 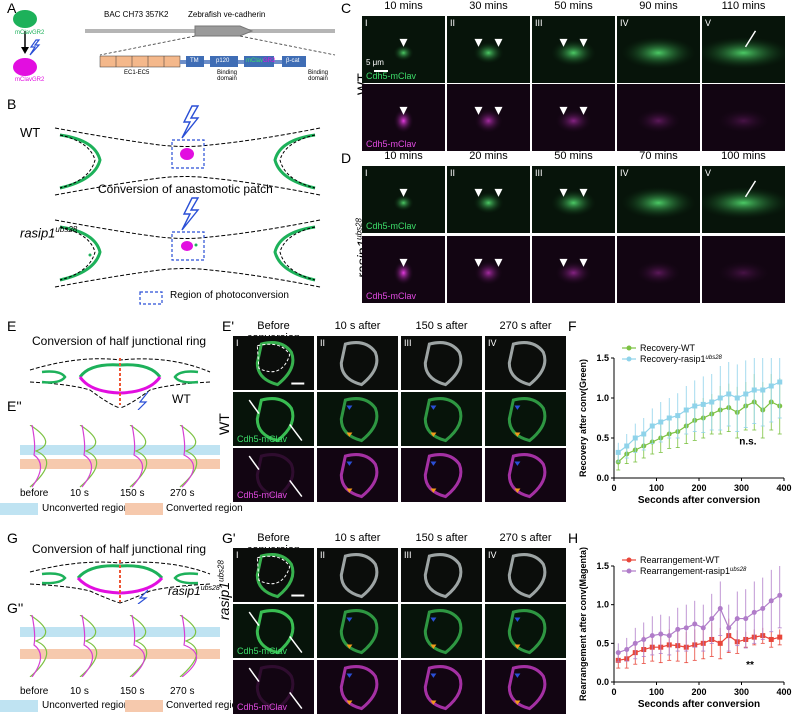 What do you see at coordinates (381, 71) in the screenshot?
I see `scale-bar` at bounding box center [381, 71].